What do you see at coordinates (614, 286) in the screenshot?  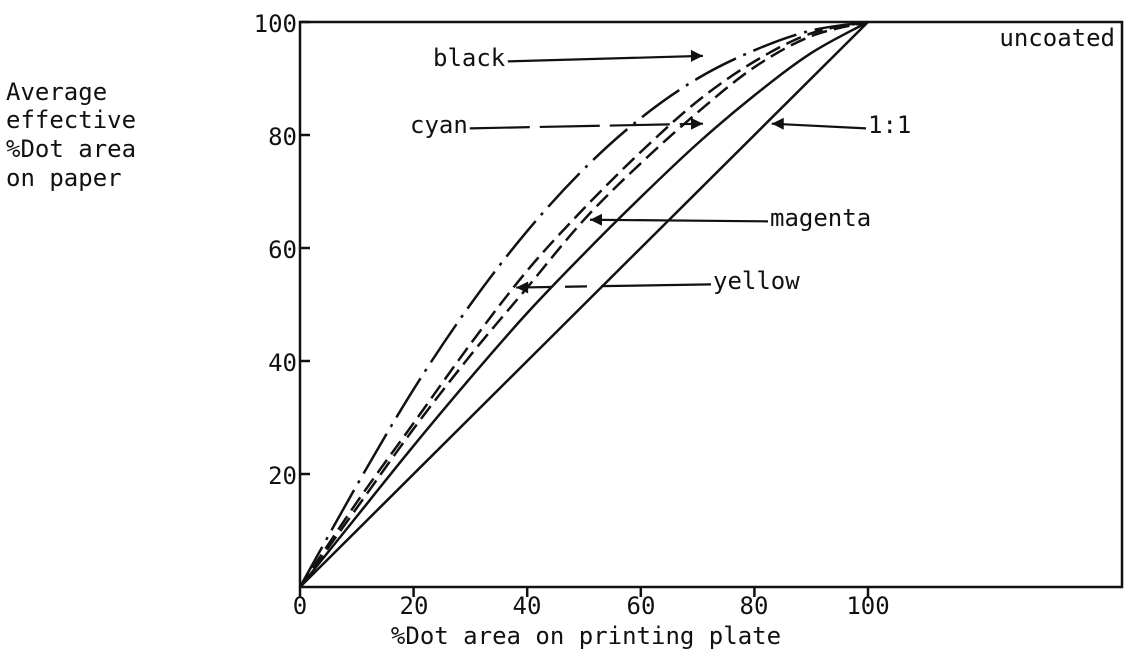 I see `annotation-arrow-yellow` at bounding box center [614, 286].